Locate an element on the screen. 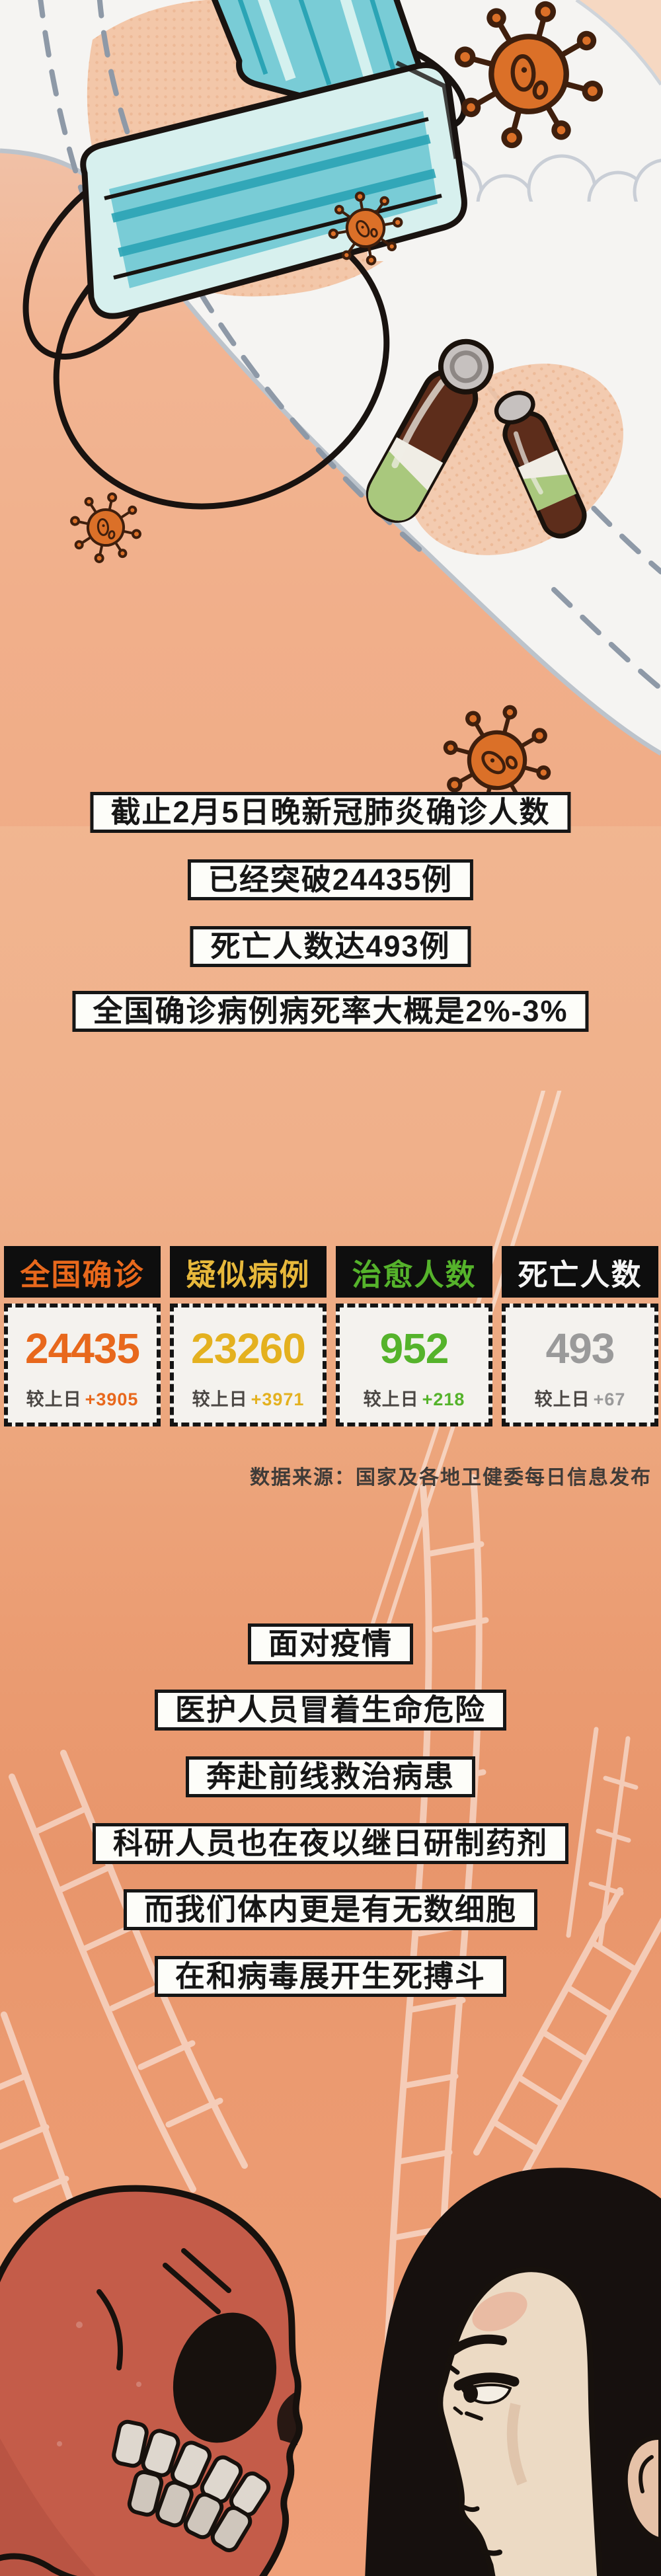 The width and height of the screenshot is (661, 2576). story-banner-4: 科研人员也在夜以继日研制药剂 is located at coordinates (330, 1843).